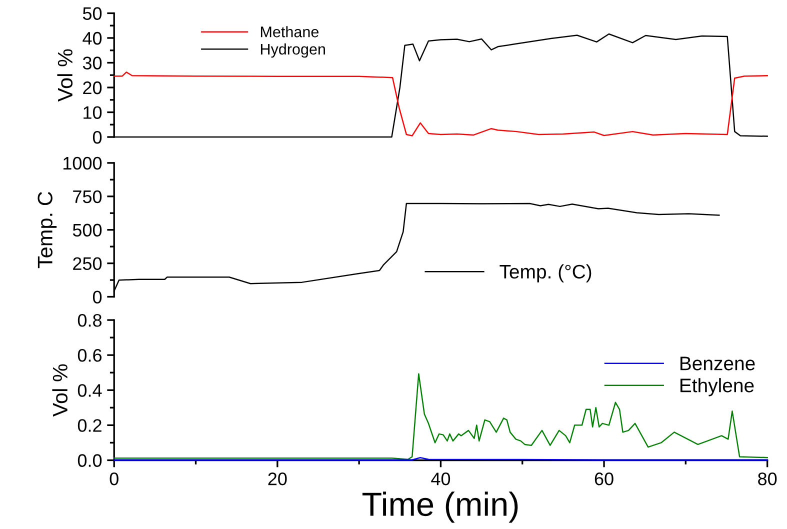 This screenshot has width=787, height=529. I want to click on y-tick-label: 0.8, so click(90, 320).